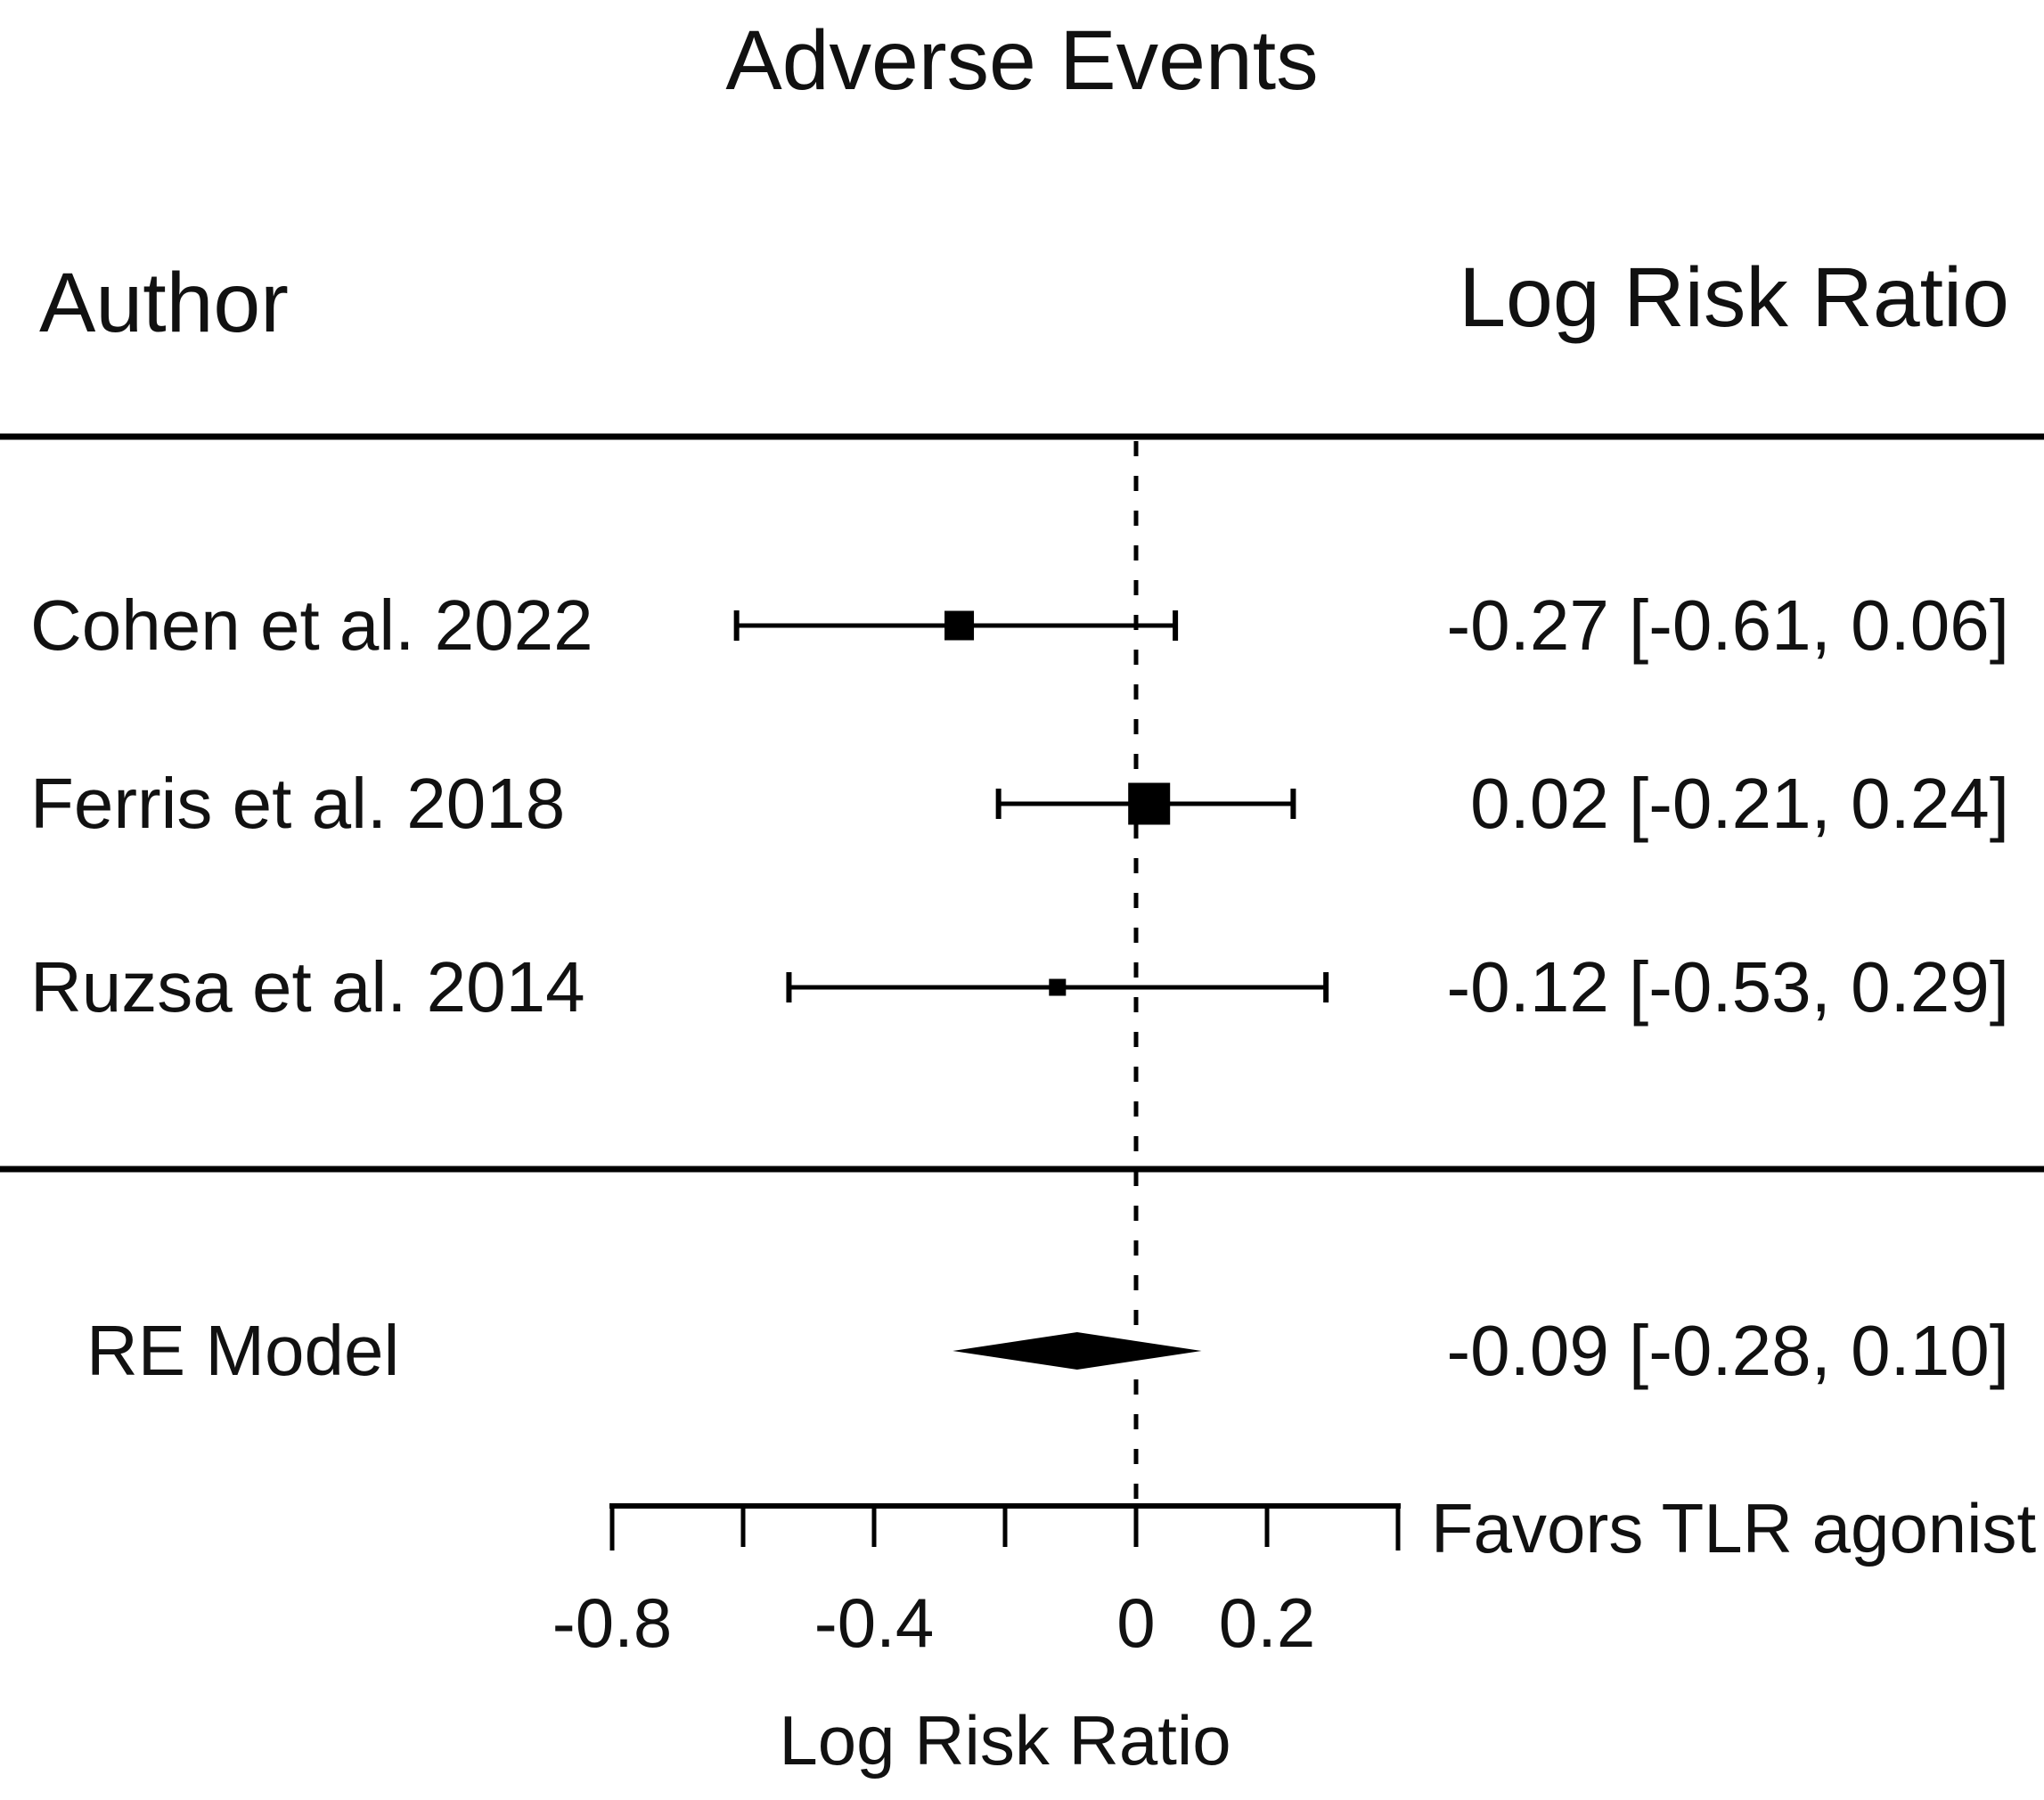 This screenshot has width=2044, height=1800. Describe the element at coordinates (874, 1623) in the screenshot. I see `x-tick-label: -0.4` at that location.